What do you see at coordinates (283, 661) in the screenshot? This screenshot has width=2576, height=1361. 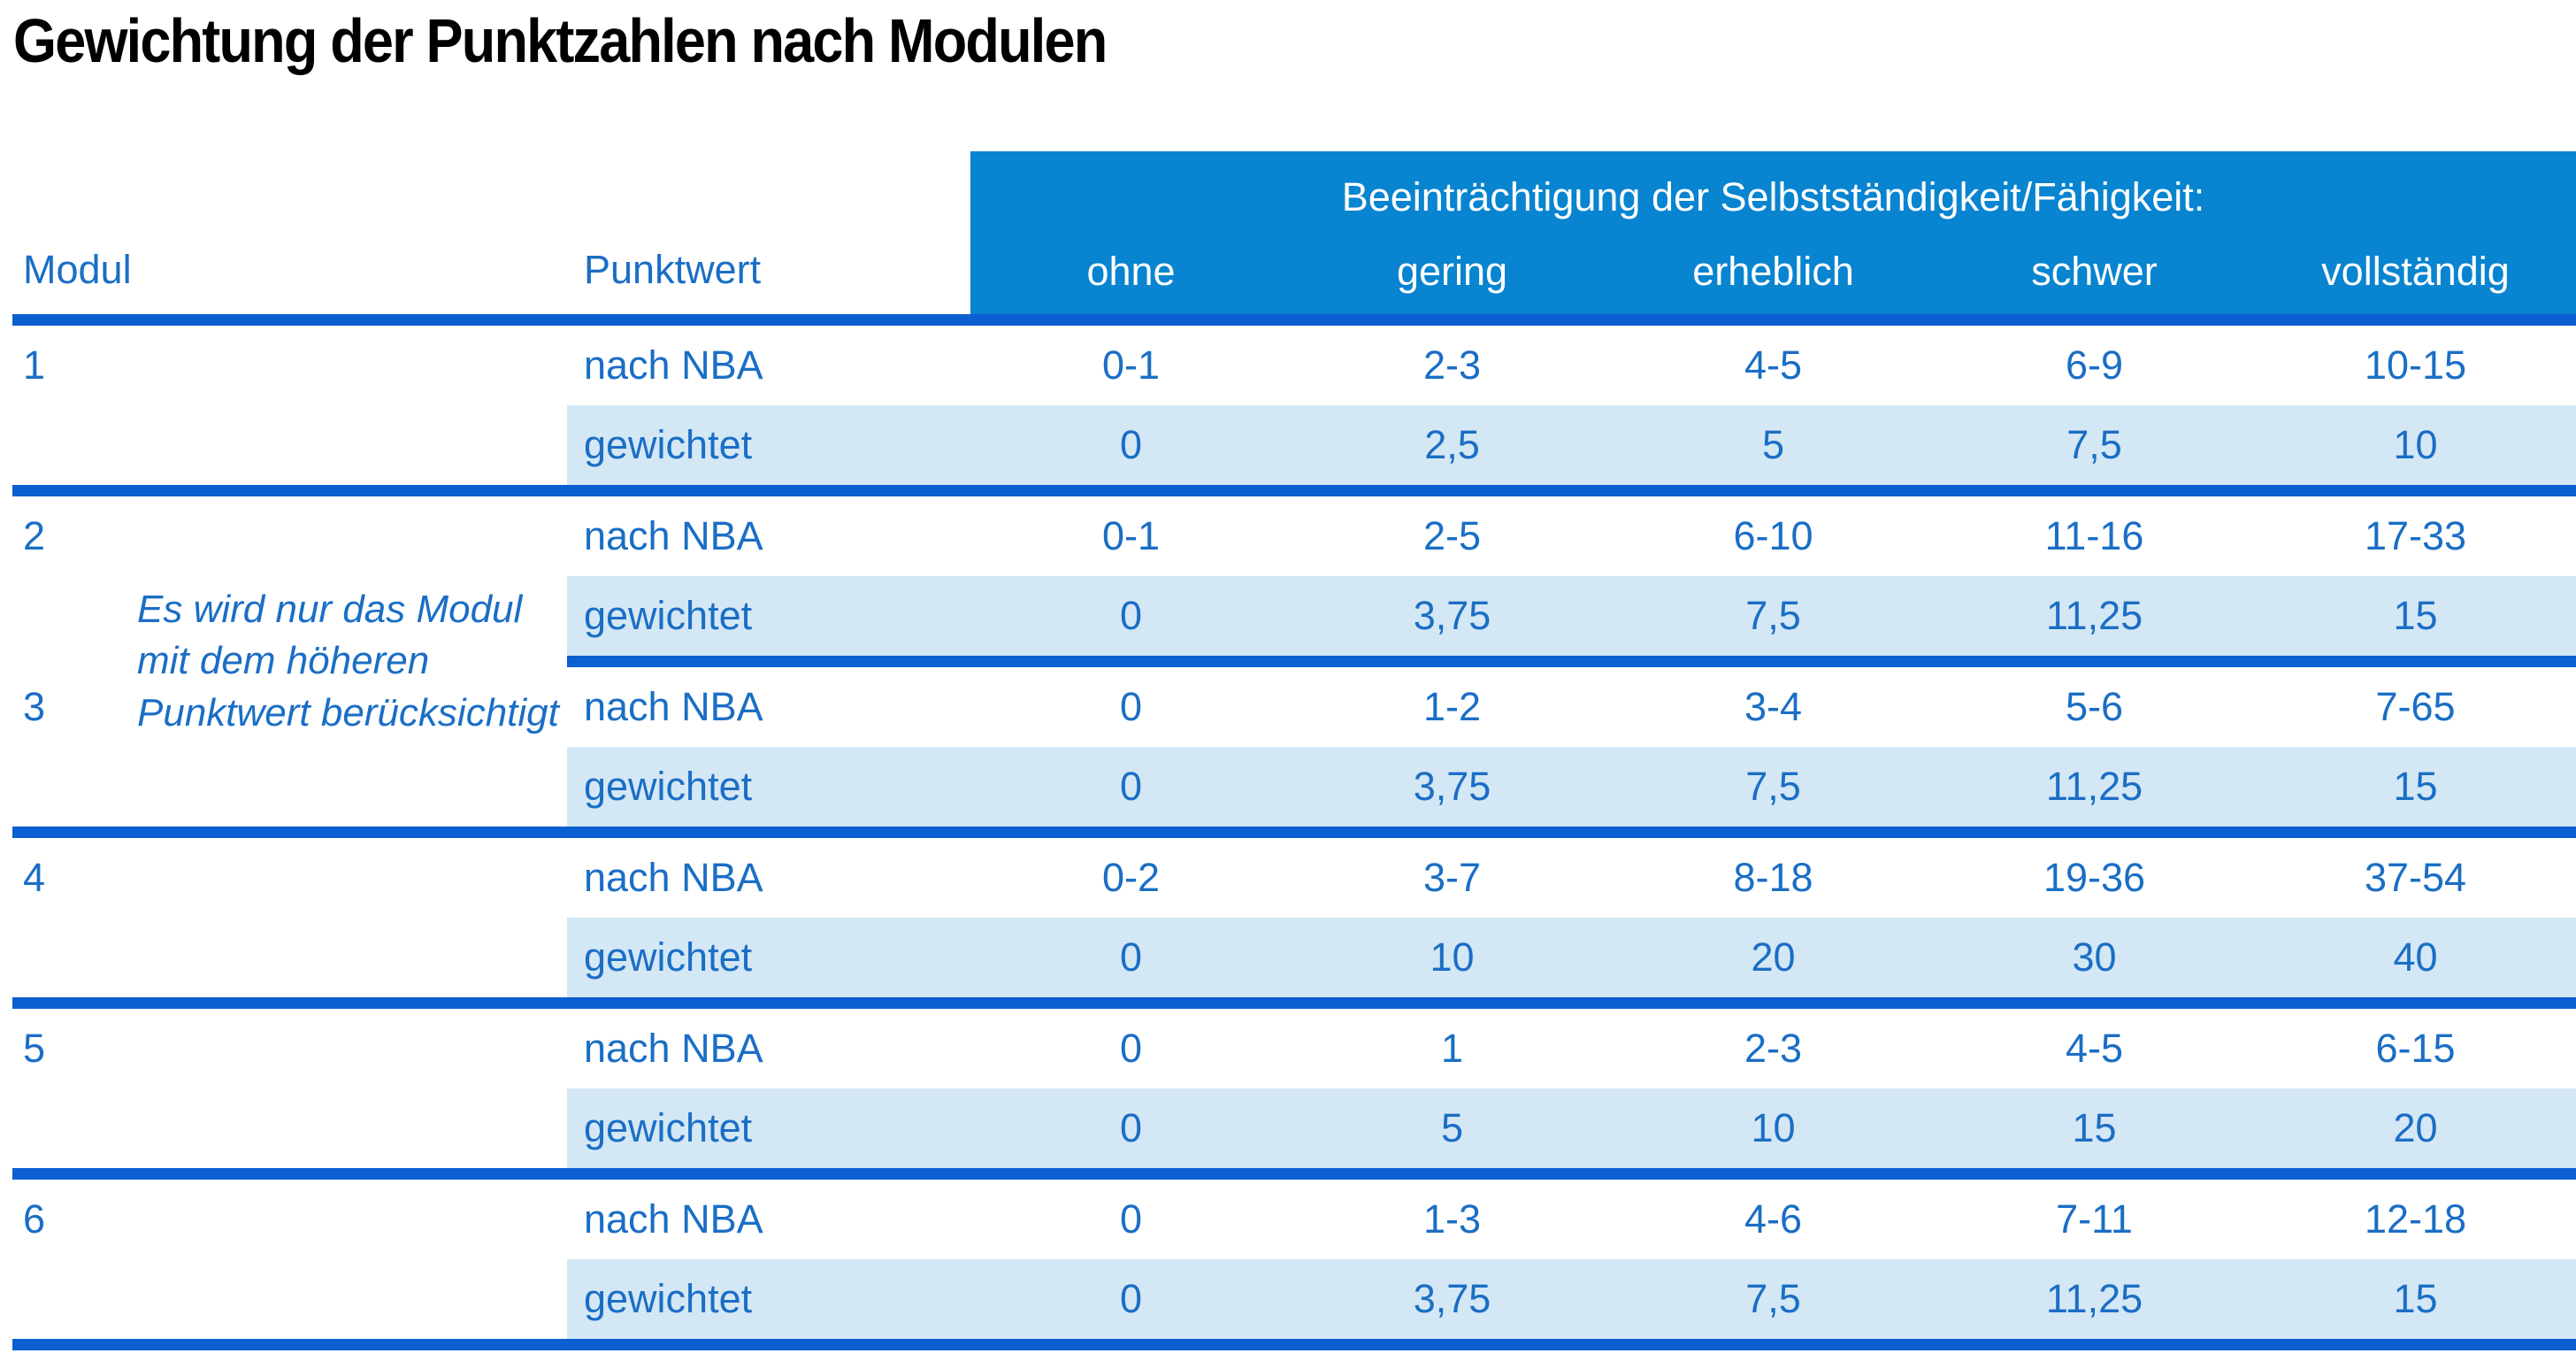 I see `note-line: mit dem höheren` at bounding box center [283, 661].